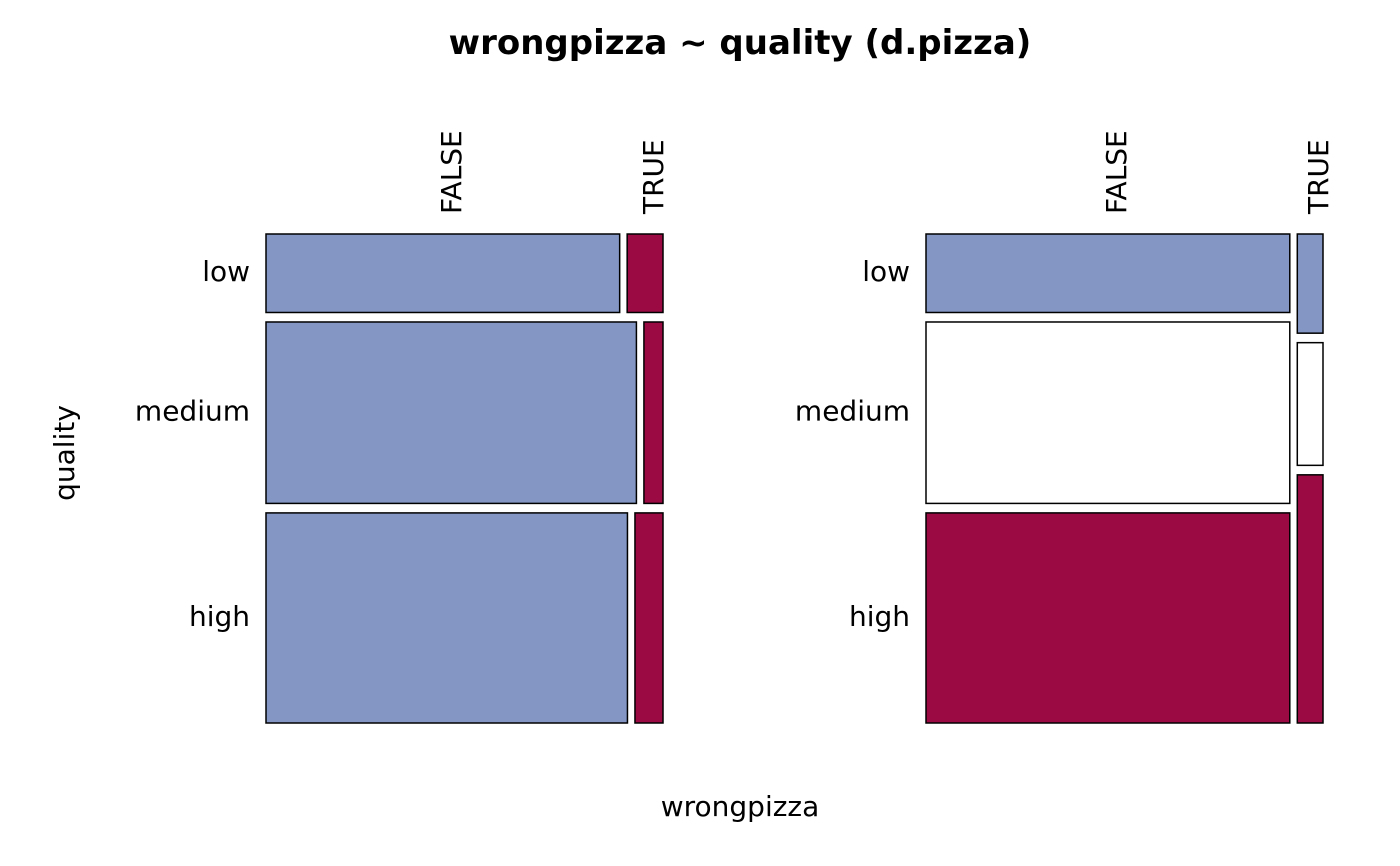  I want to click on y-axis-label: quality, so click(64, 453).